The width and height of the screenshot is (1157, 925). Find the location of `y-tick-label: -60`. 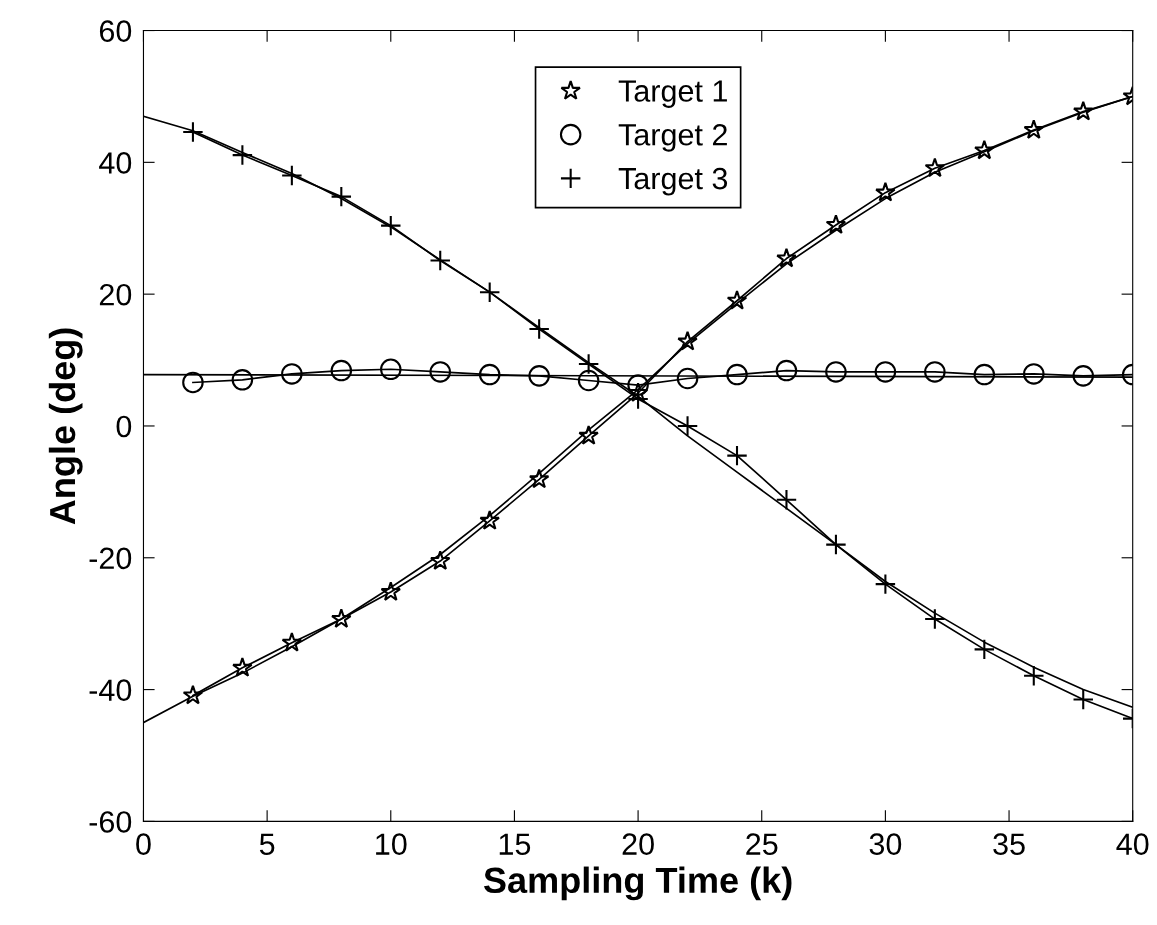

y-tick-label: -60 is located at coordinates (110, 822).